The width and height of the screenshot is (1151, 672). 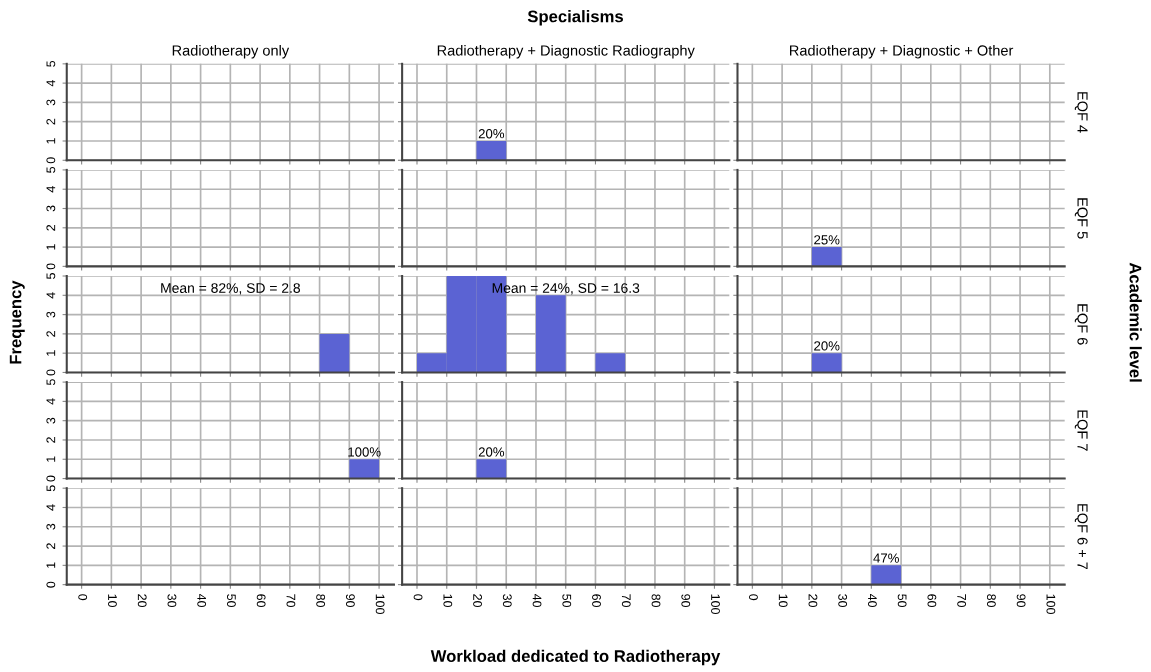 I want to click on chart-title: Radiotherapy + Diagnostic Radiography, so click(x=566, y=51).